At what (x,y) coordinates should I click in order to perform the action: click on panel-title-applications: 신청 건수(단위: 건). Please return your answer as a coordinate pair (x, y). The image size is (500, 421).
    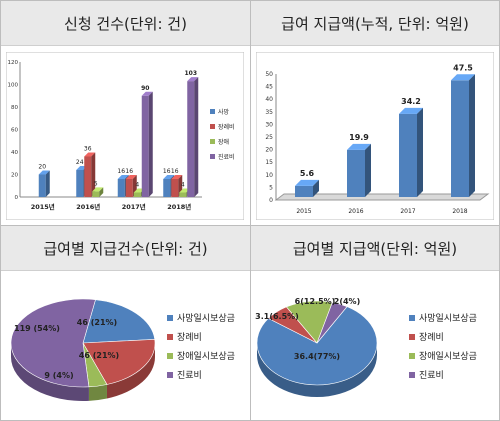
    Looking at the image, I should click on (125, 23).